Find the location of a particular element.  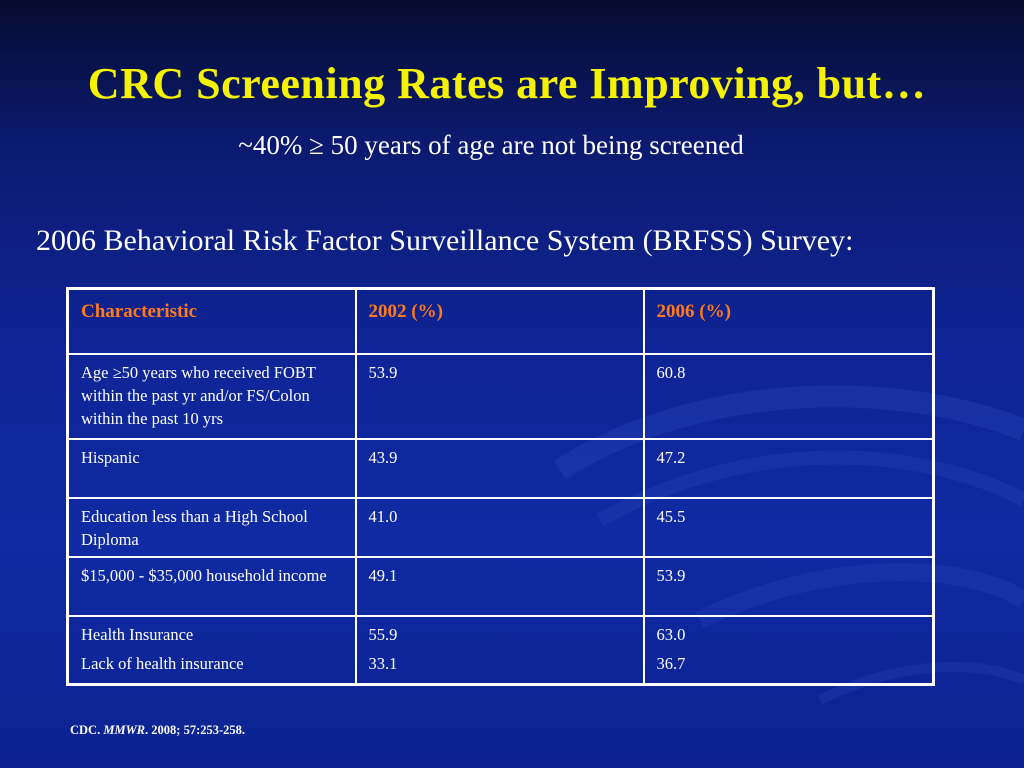

cell-2002: 43.9 is located at coordinates (499, 468).